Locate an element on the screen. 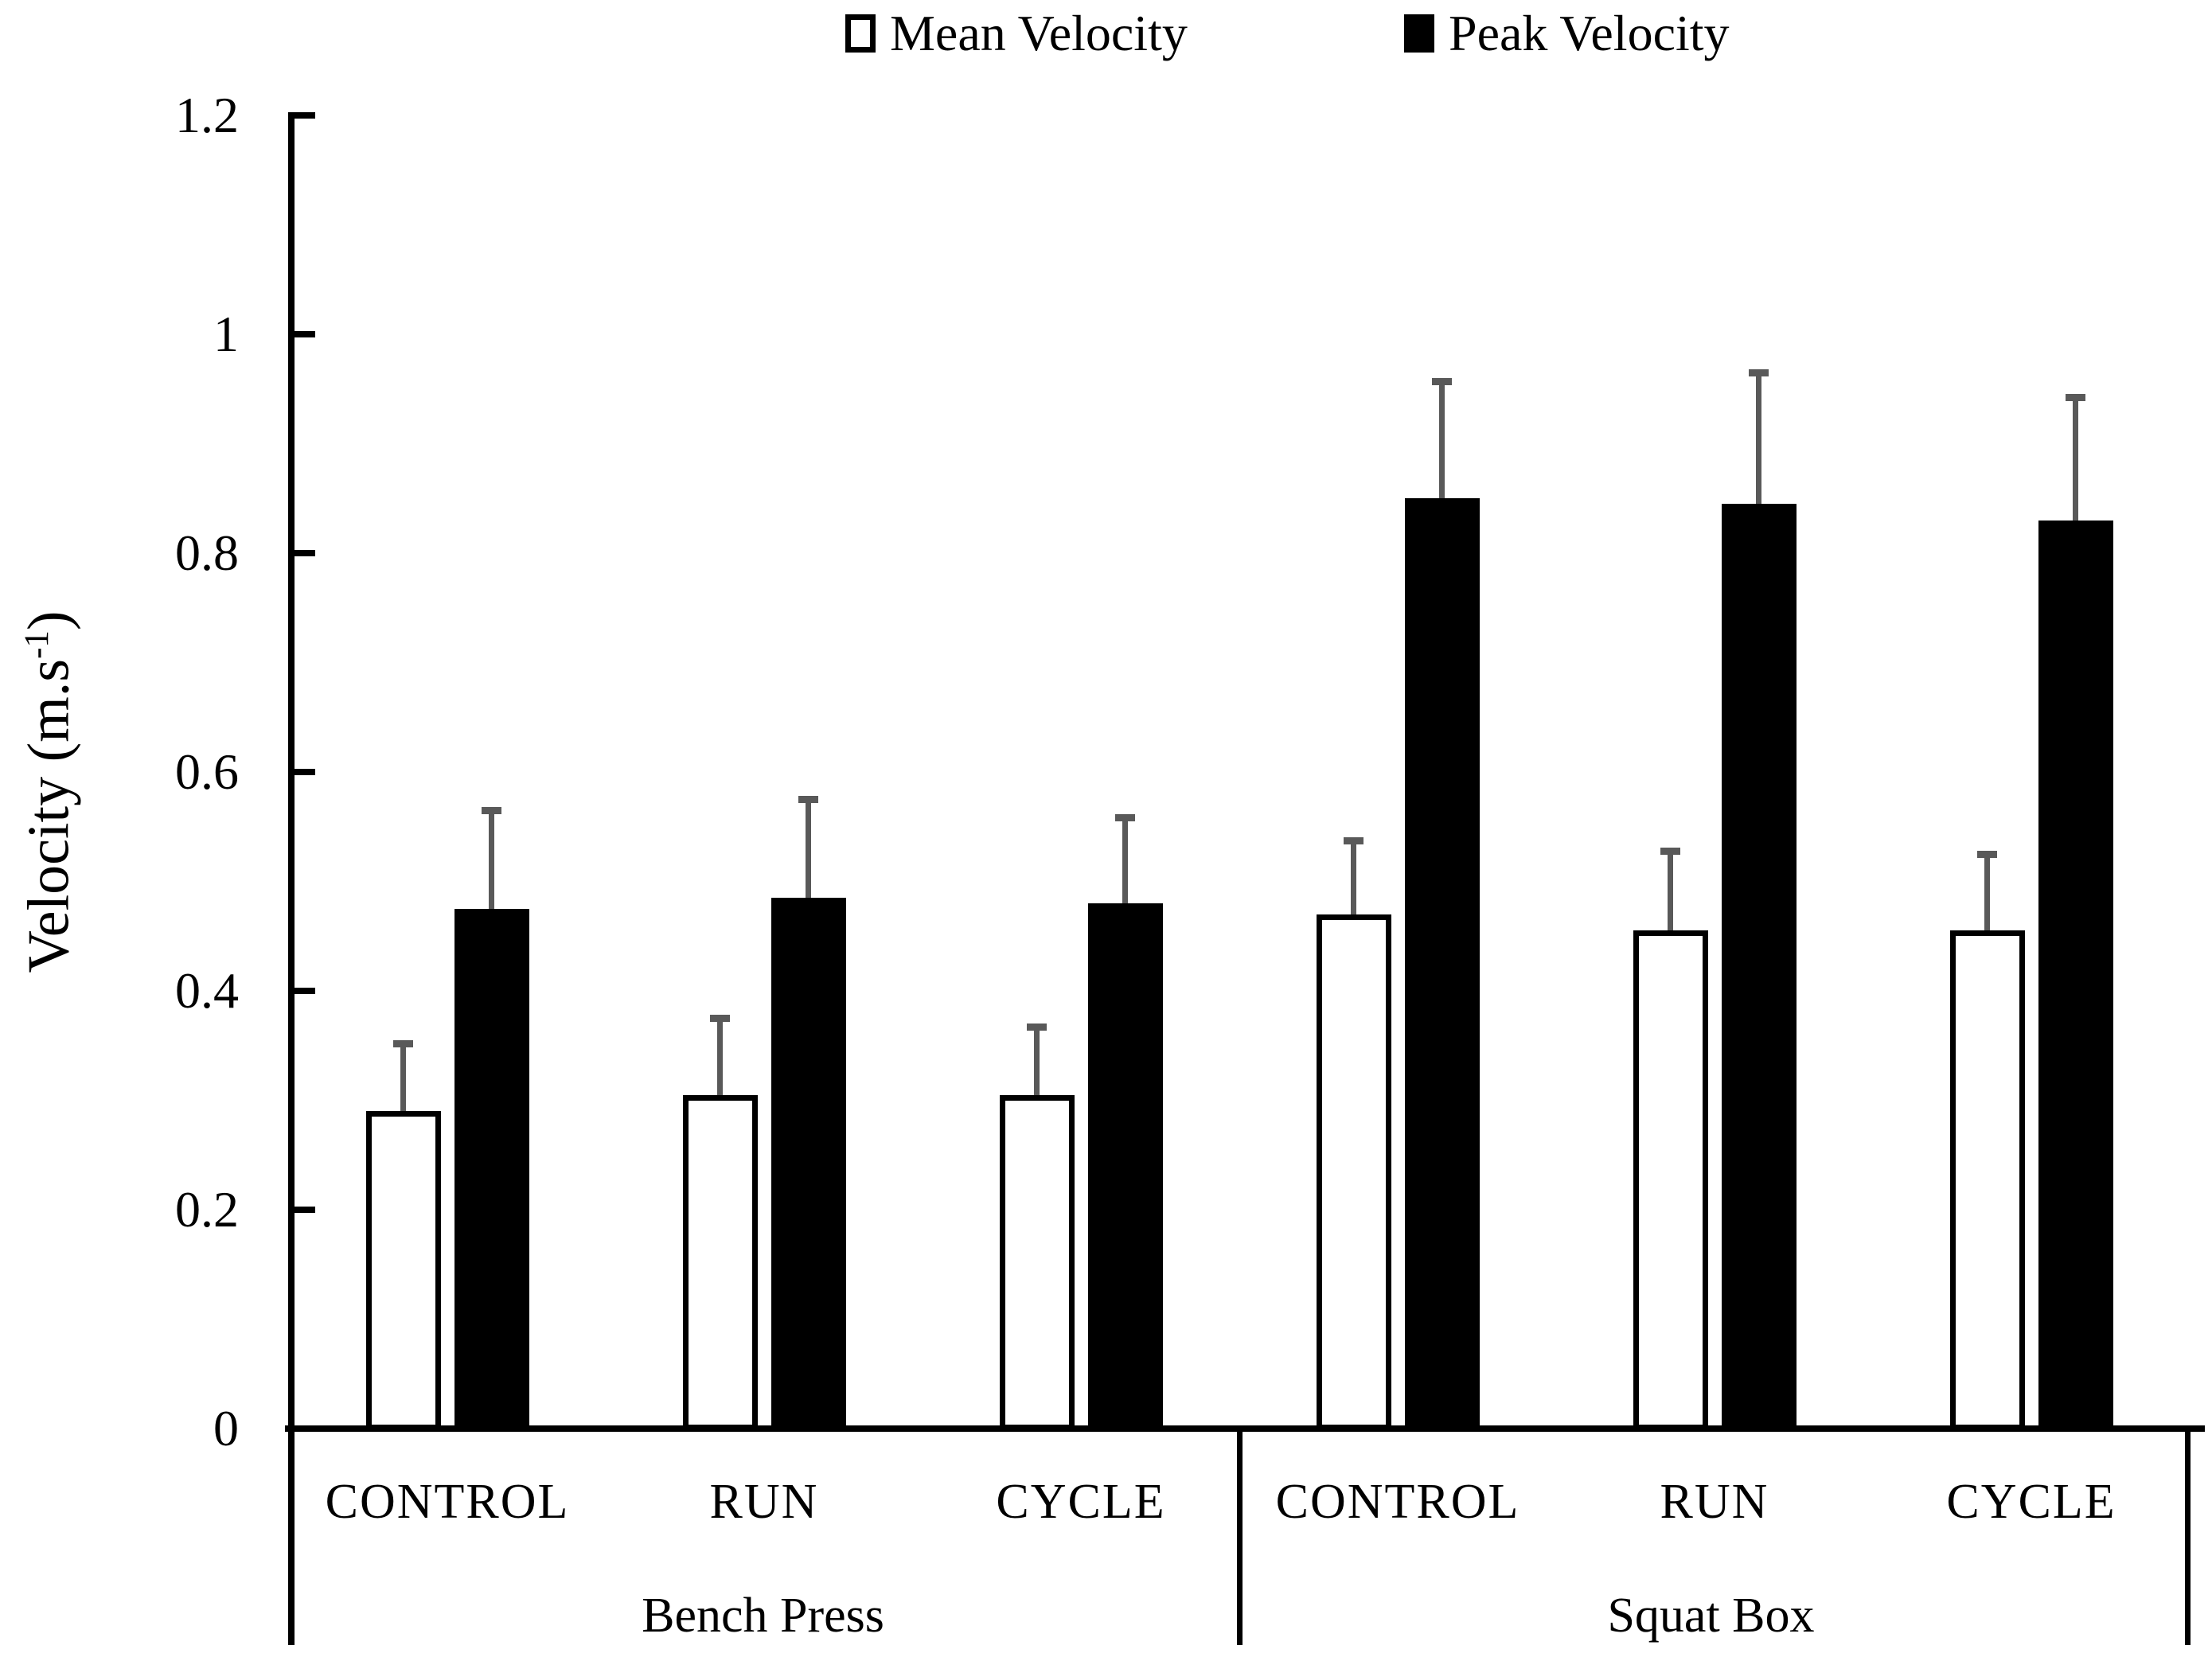 Image resolution: width=2212 pixels, height=1661 pixels. error-bar-stem-mean-bench-press-run is located at coordinates (720, 1057).